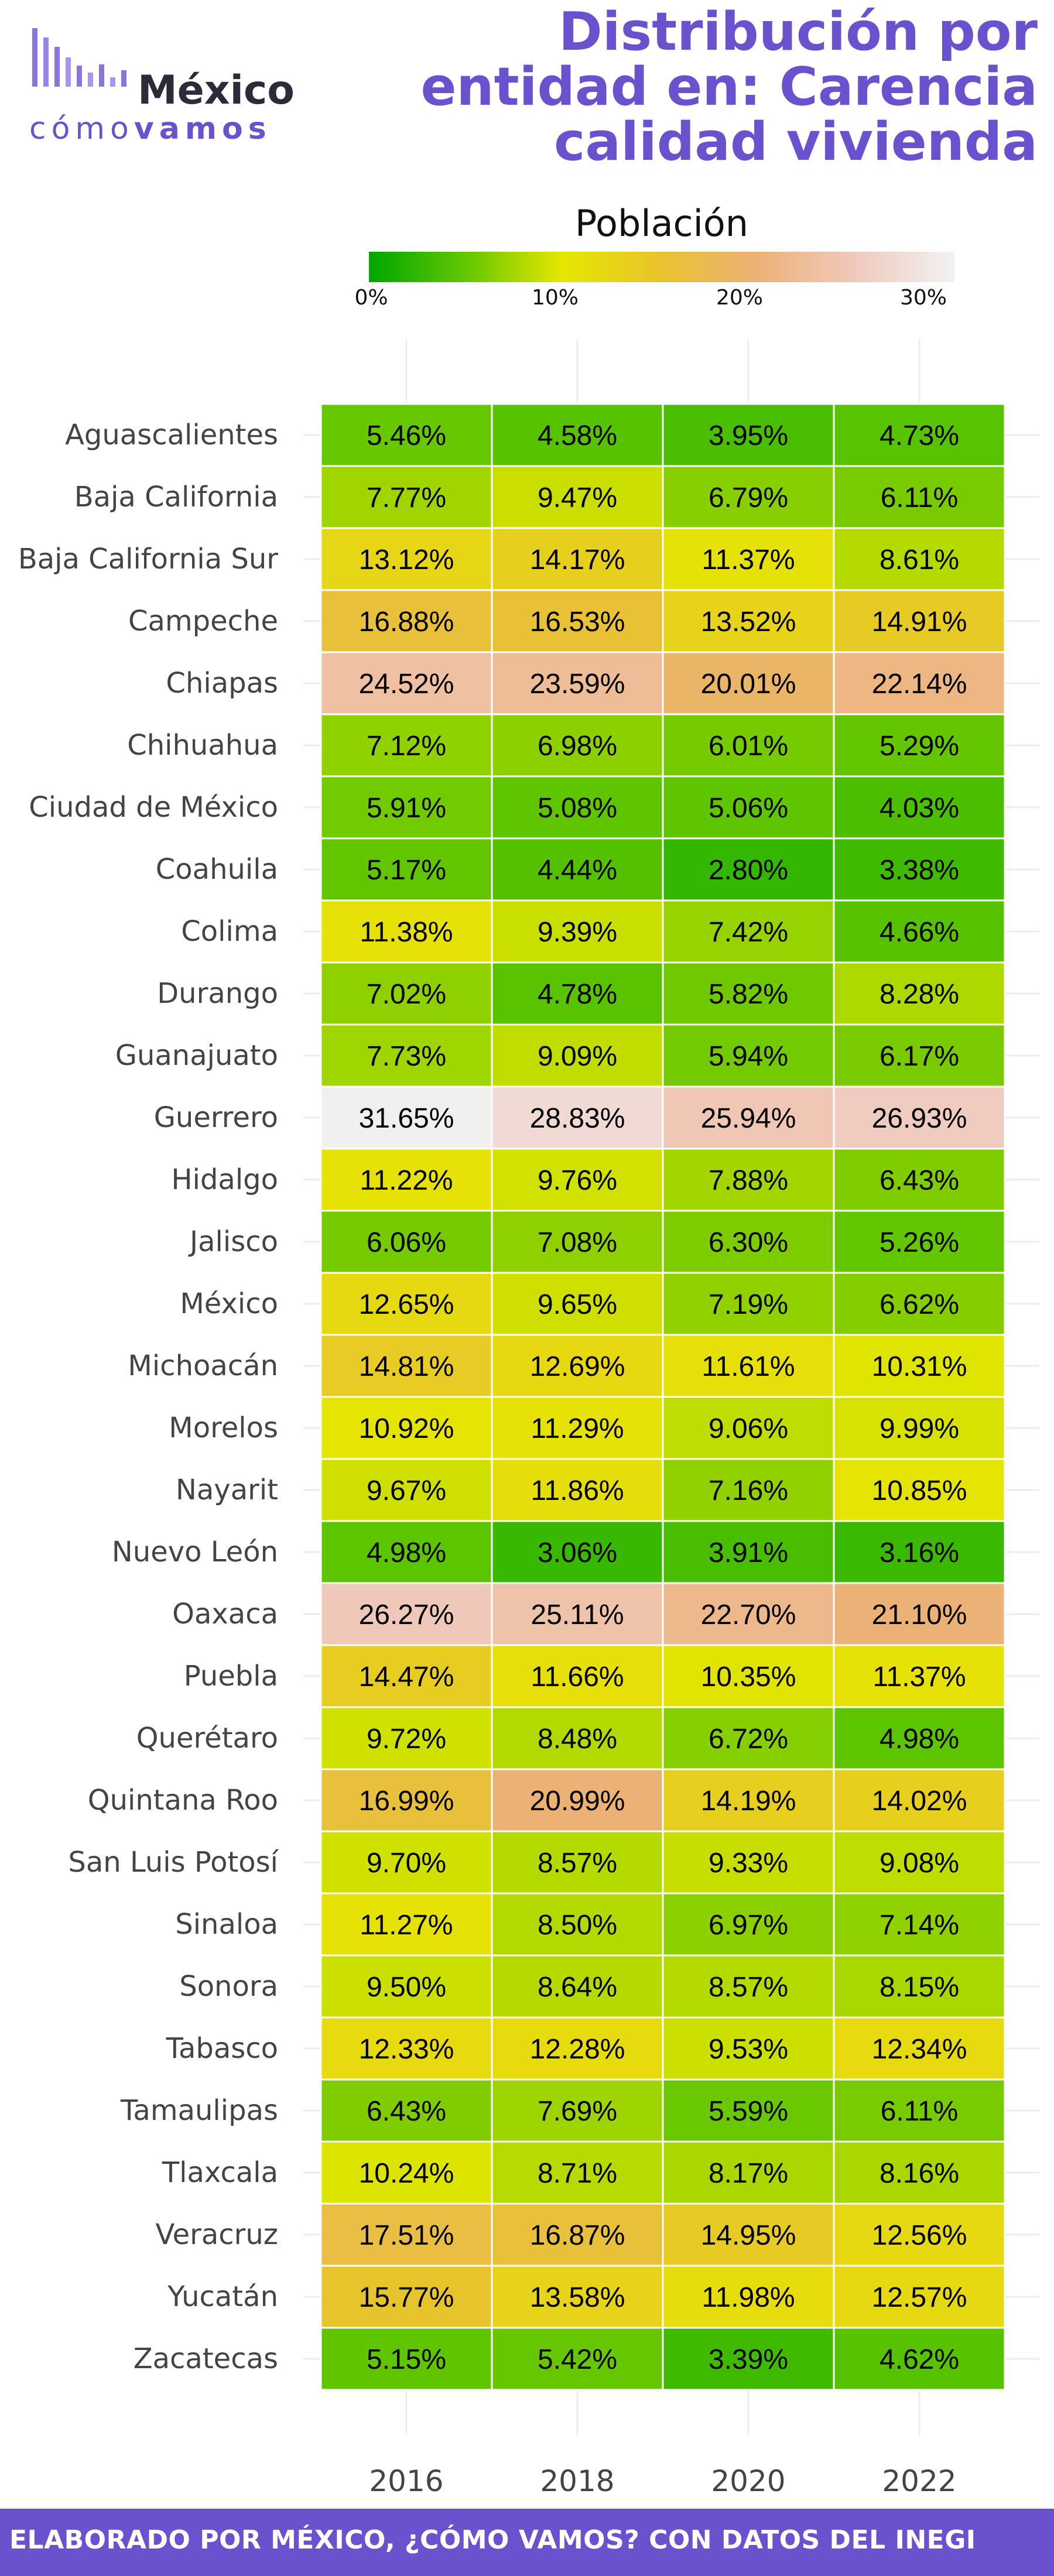  What do you see at coordinates (555, 298) in the screenshot?
I see `legend-tick-10: 10%` at bounding box center [555, 298].